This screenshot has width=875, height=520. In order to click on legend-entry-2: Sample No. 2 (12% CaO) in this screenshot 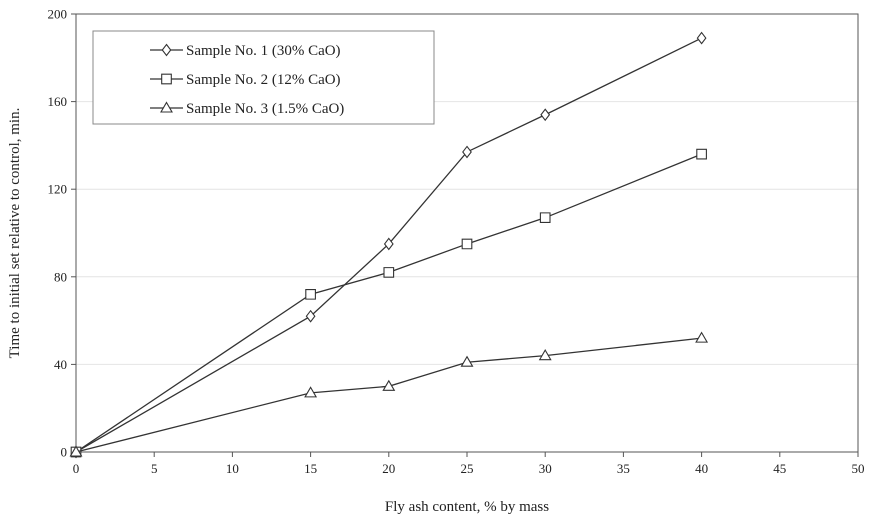, I will do `click(245, 80)`.